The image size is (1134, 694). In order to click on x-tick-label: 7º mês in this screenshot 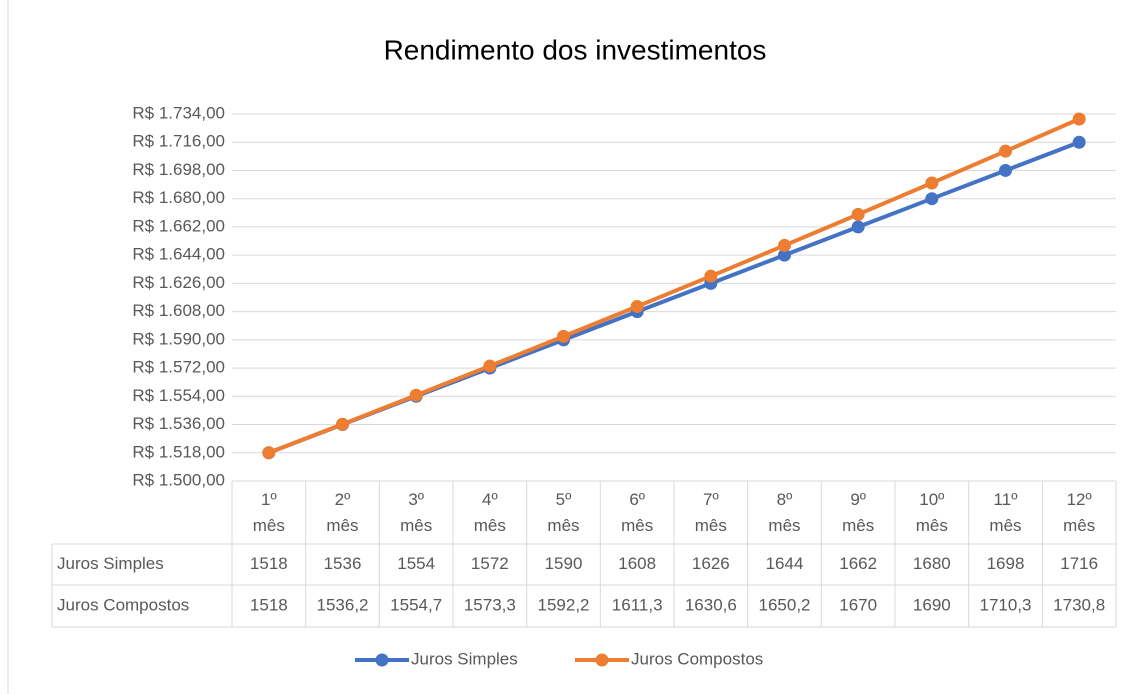, I will do `click(710, 512)`.